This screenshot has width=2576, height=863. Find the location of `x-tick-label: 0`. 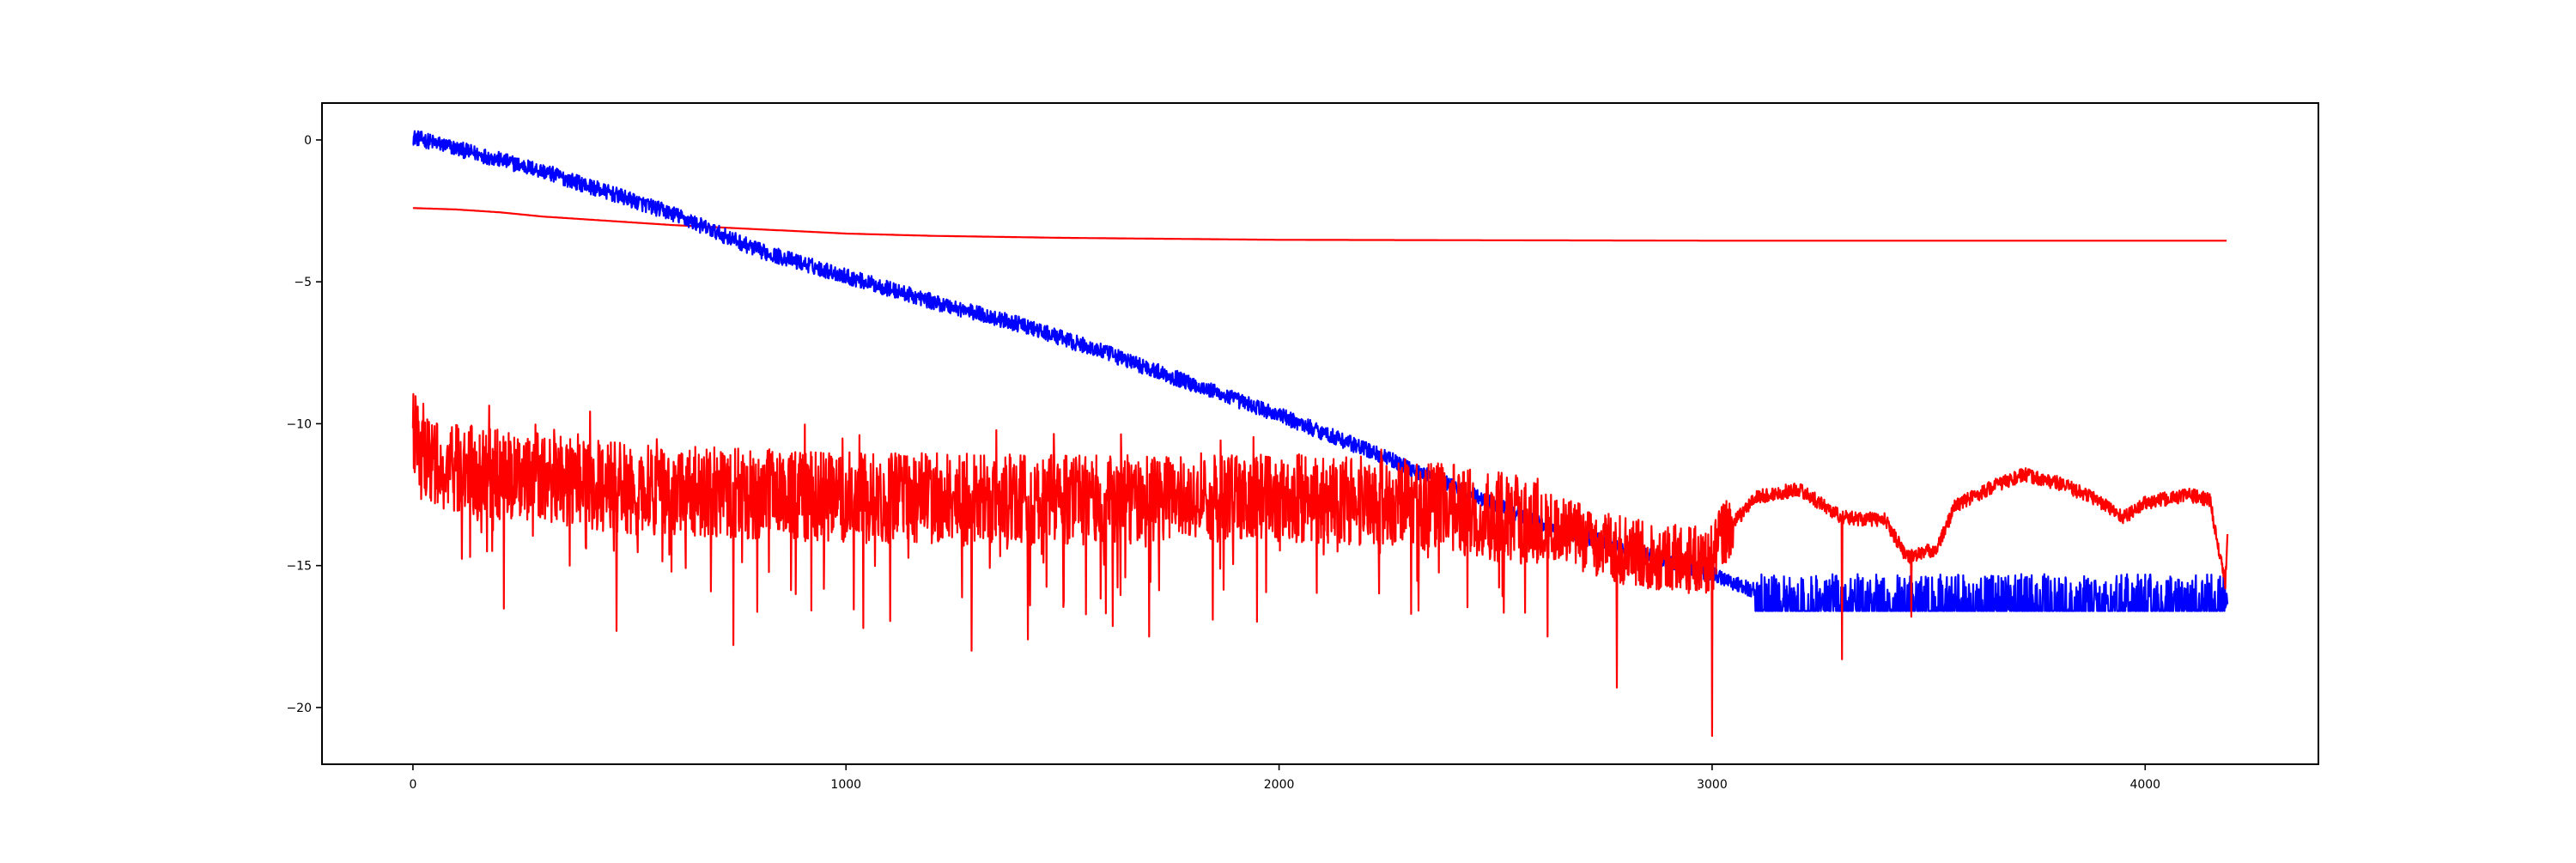

x-tick-label: 0 is located at coordinates (412, 785).